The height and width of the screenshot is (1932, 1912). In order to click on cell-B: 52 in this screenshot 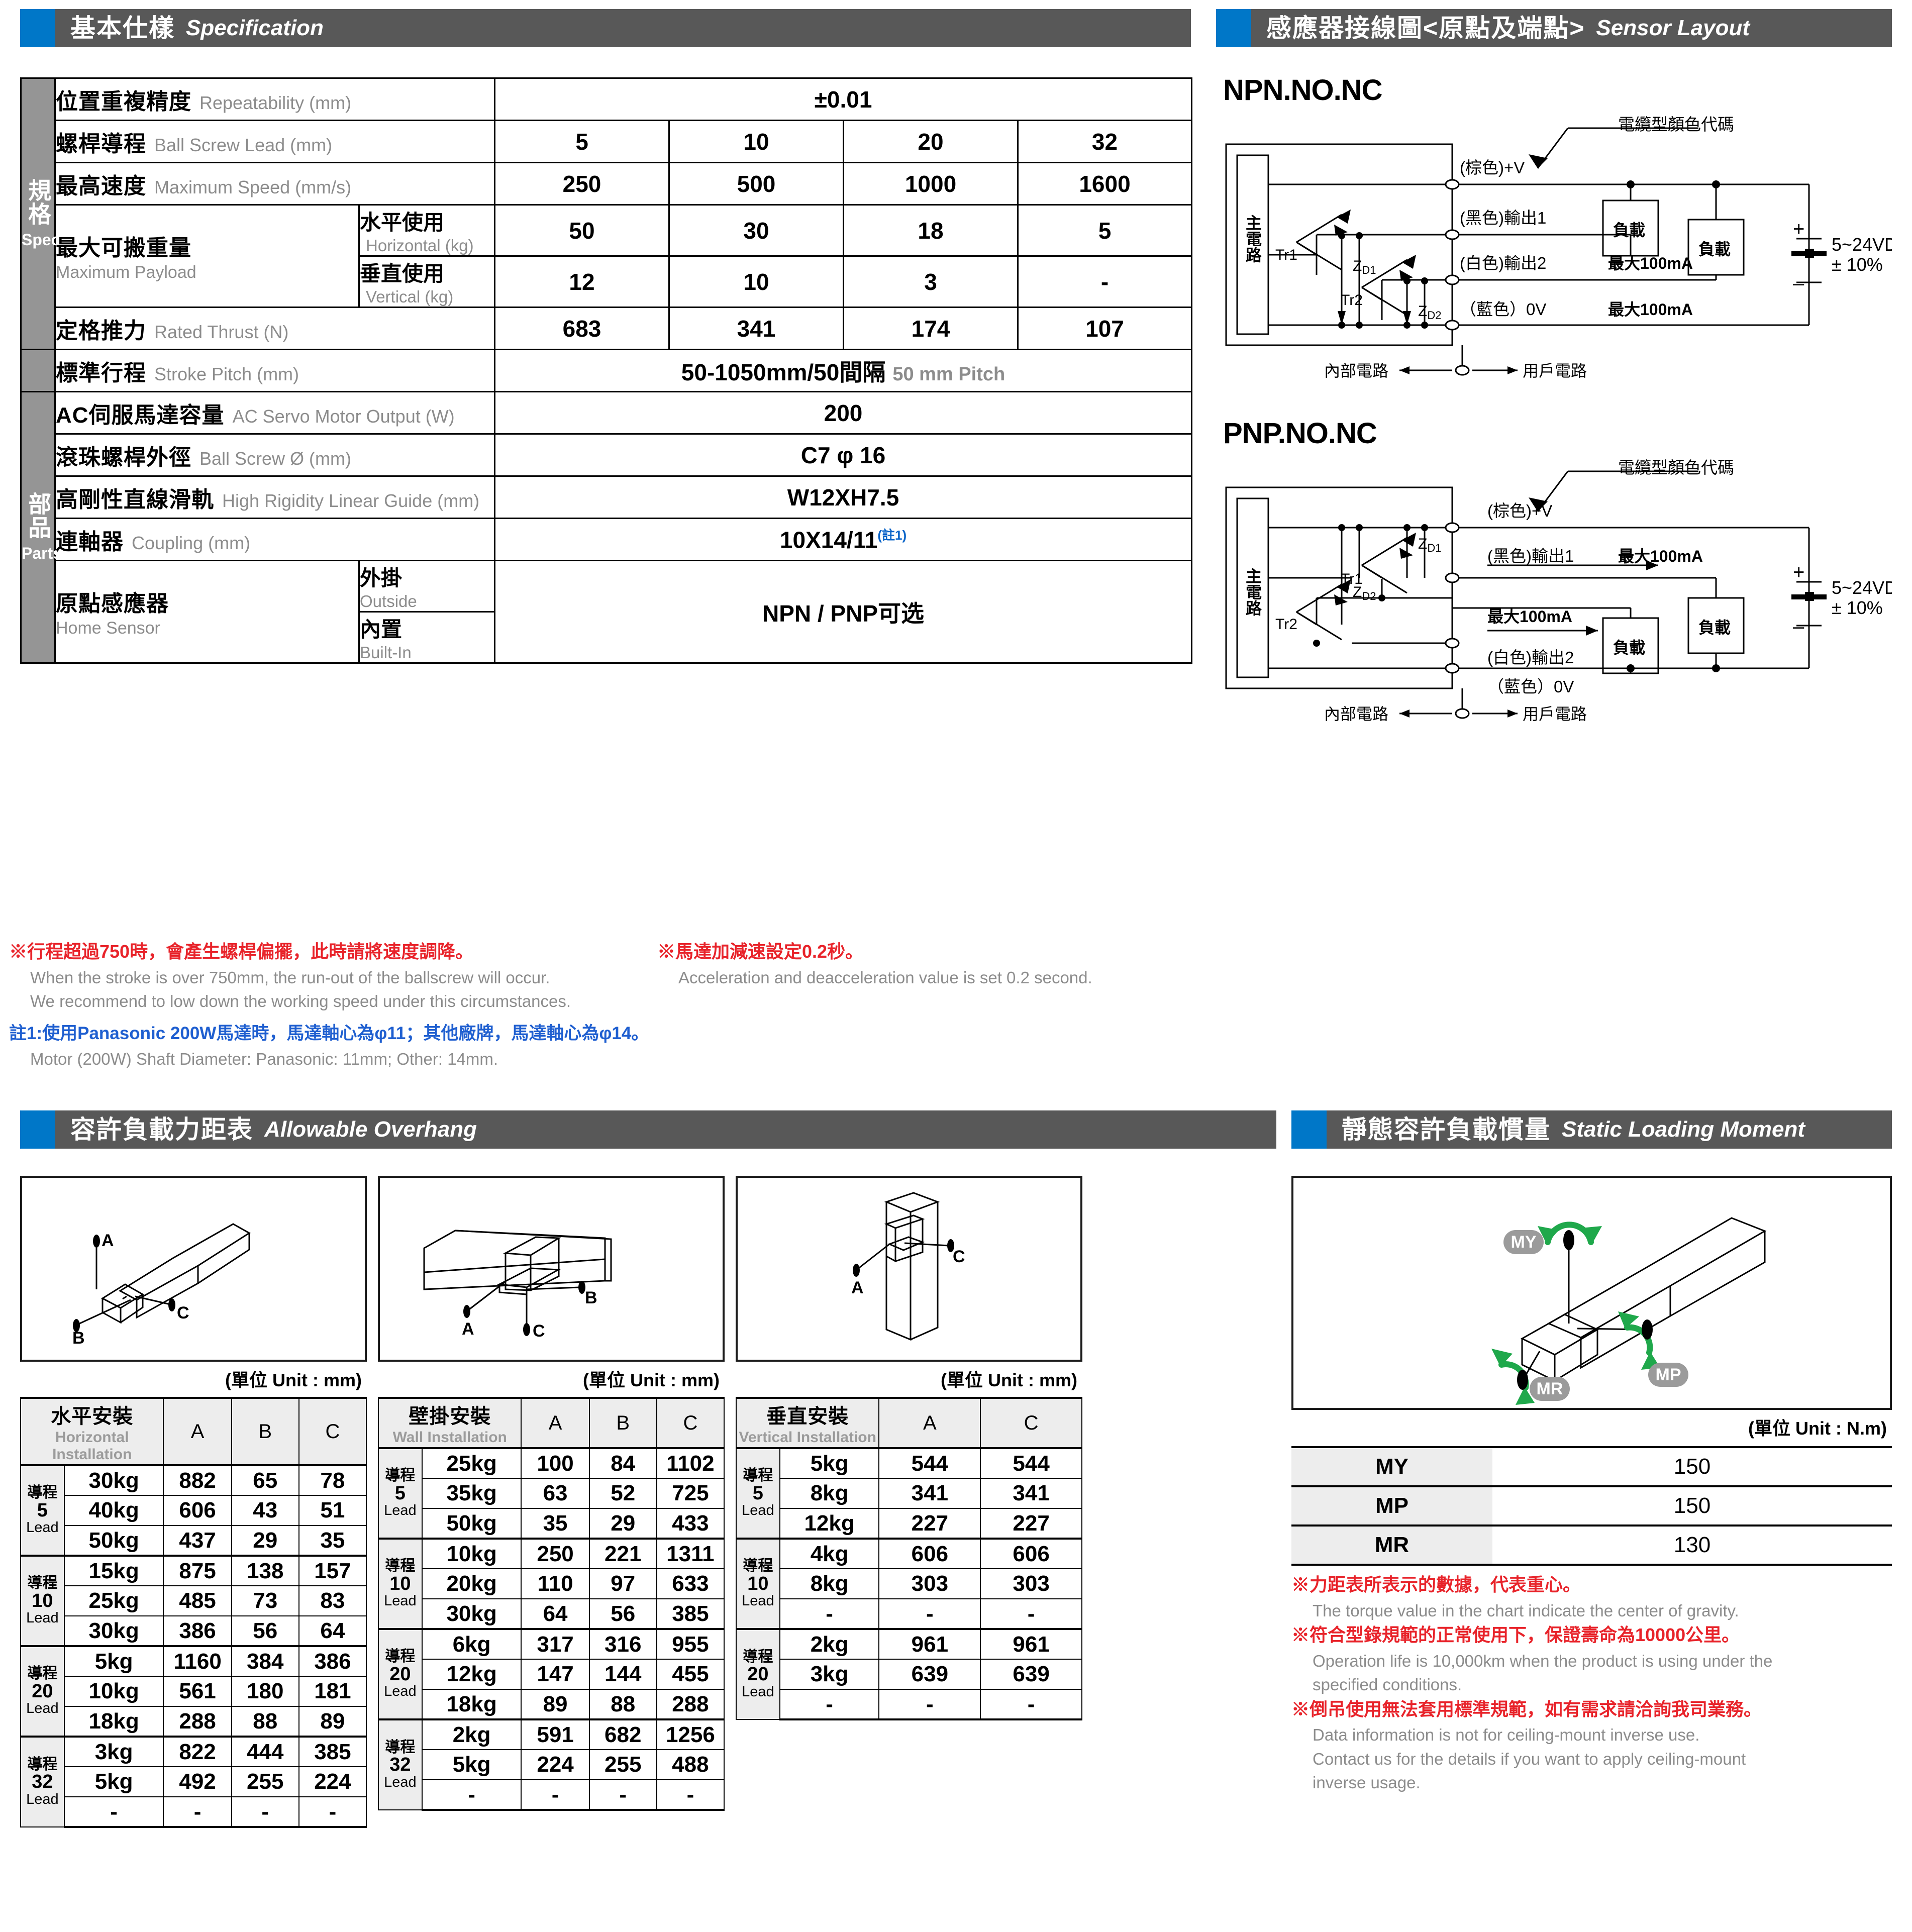, I will do `click(622, 1493)`.